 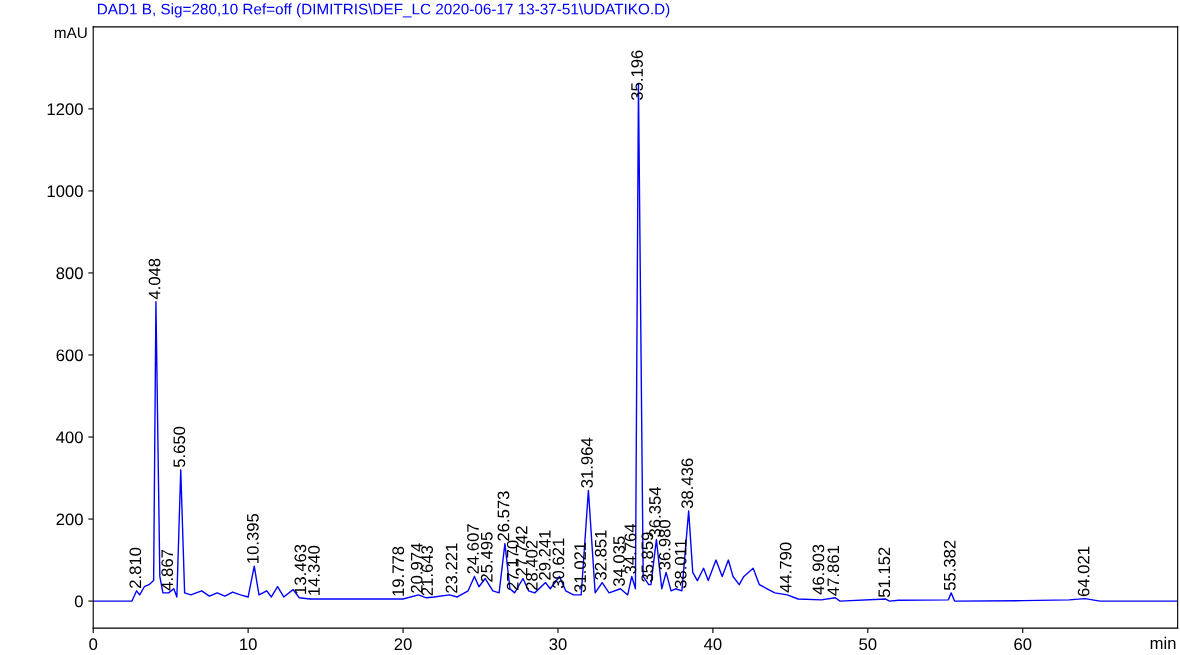 I want to click on annotation: 20.974, so click(x=416, y=568).